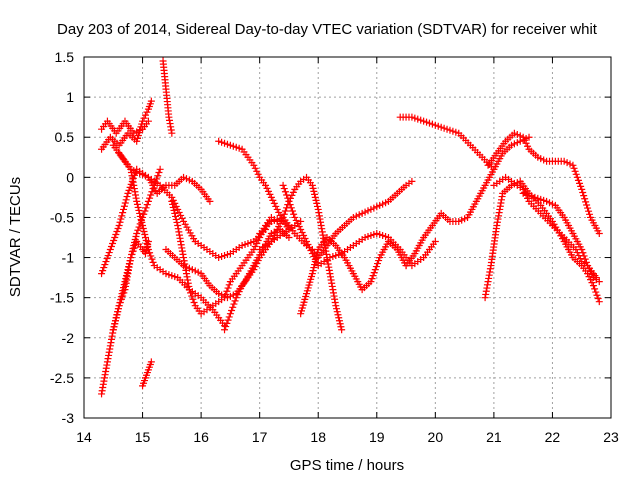  Describe the element at coordinates (377, 437) in the screenshot. I see `x-tick-label: 19` at that location.